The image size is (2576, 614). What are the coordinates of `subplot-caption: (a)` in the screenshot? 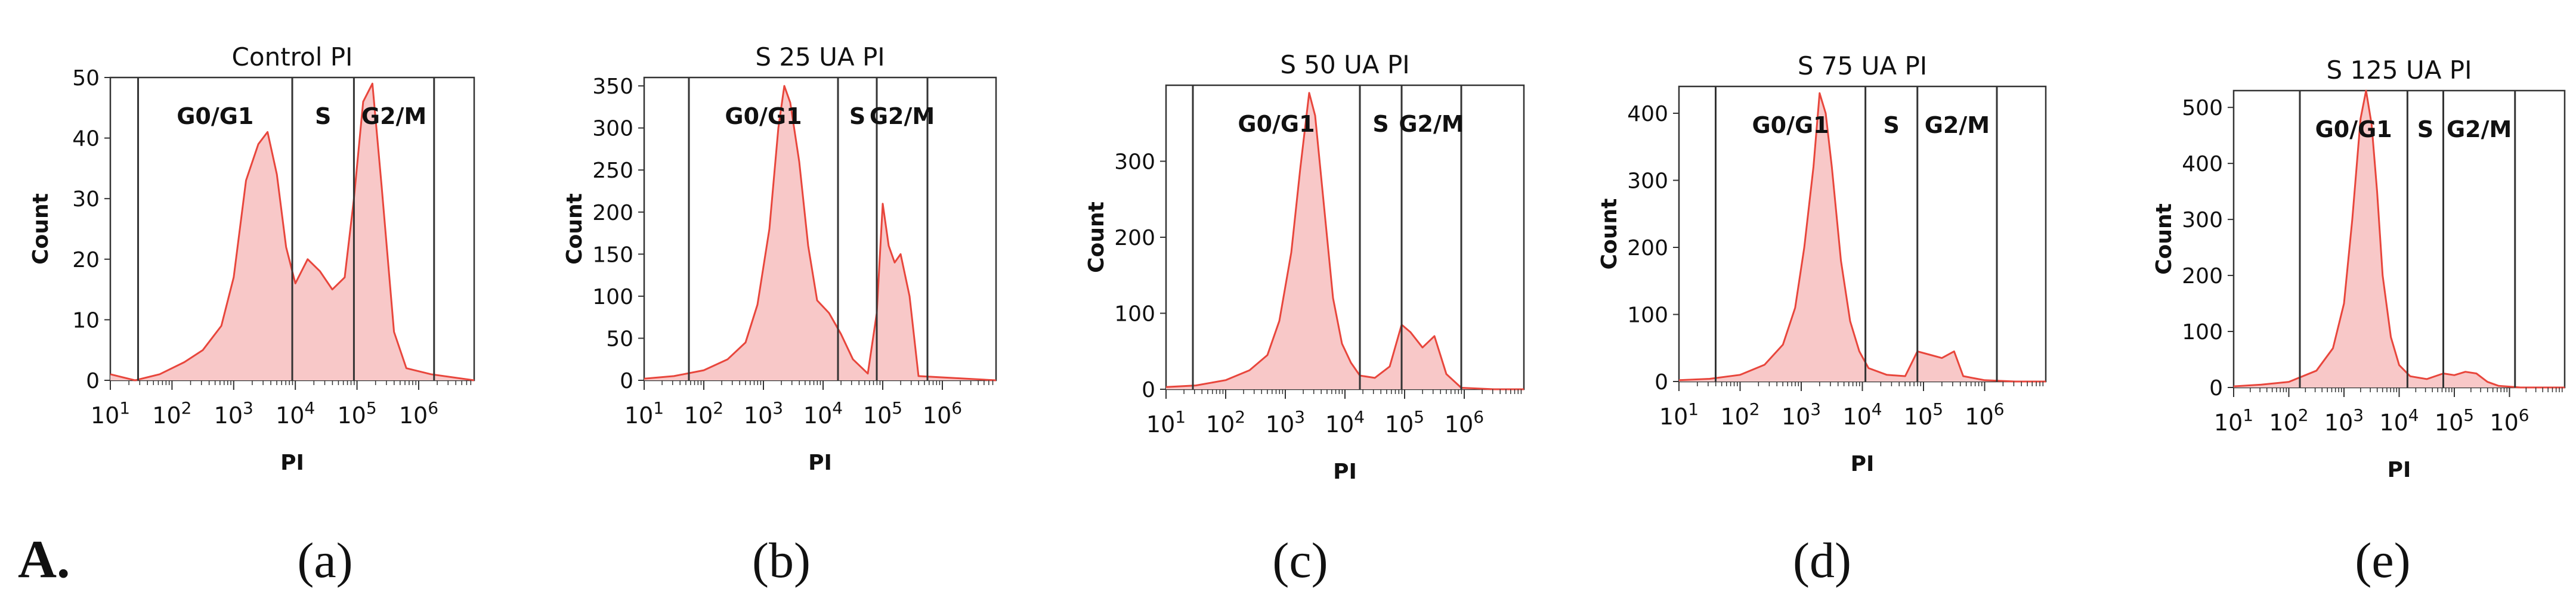 It's located at (324, 561).